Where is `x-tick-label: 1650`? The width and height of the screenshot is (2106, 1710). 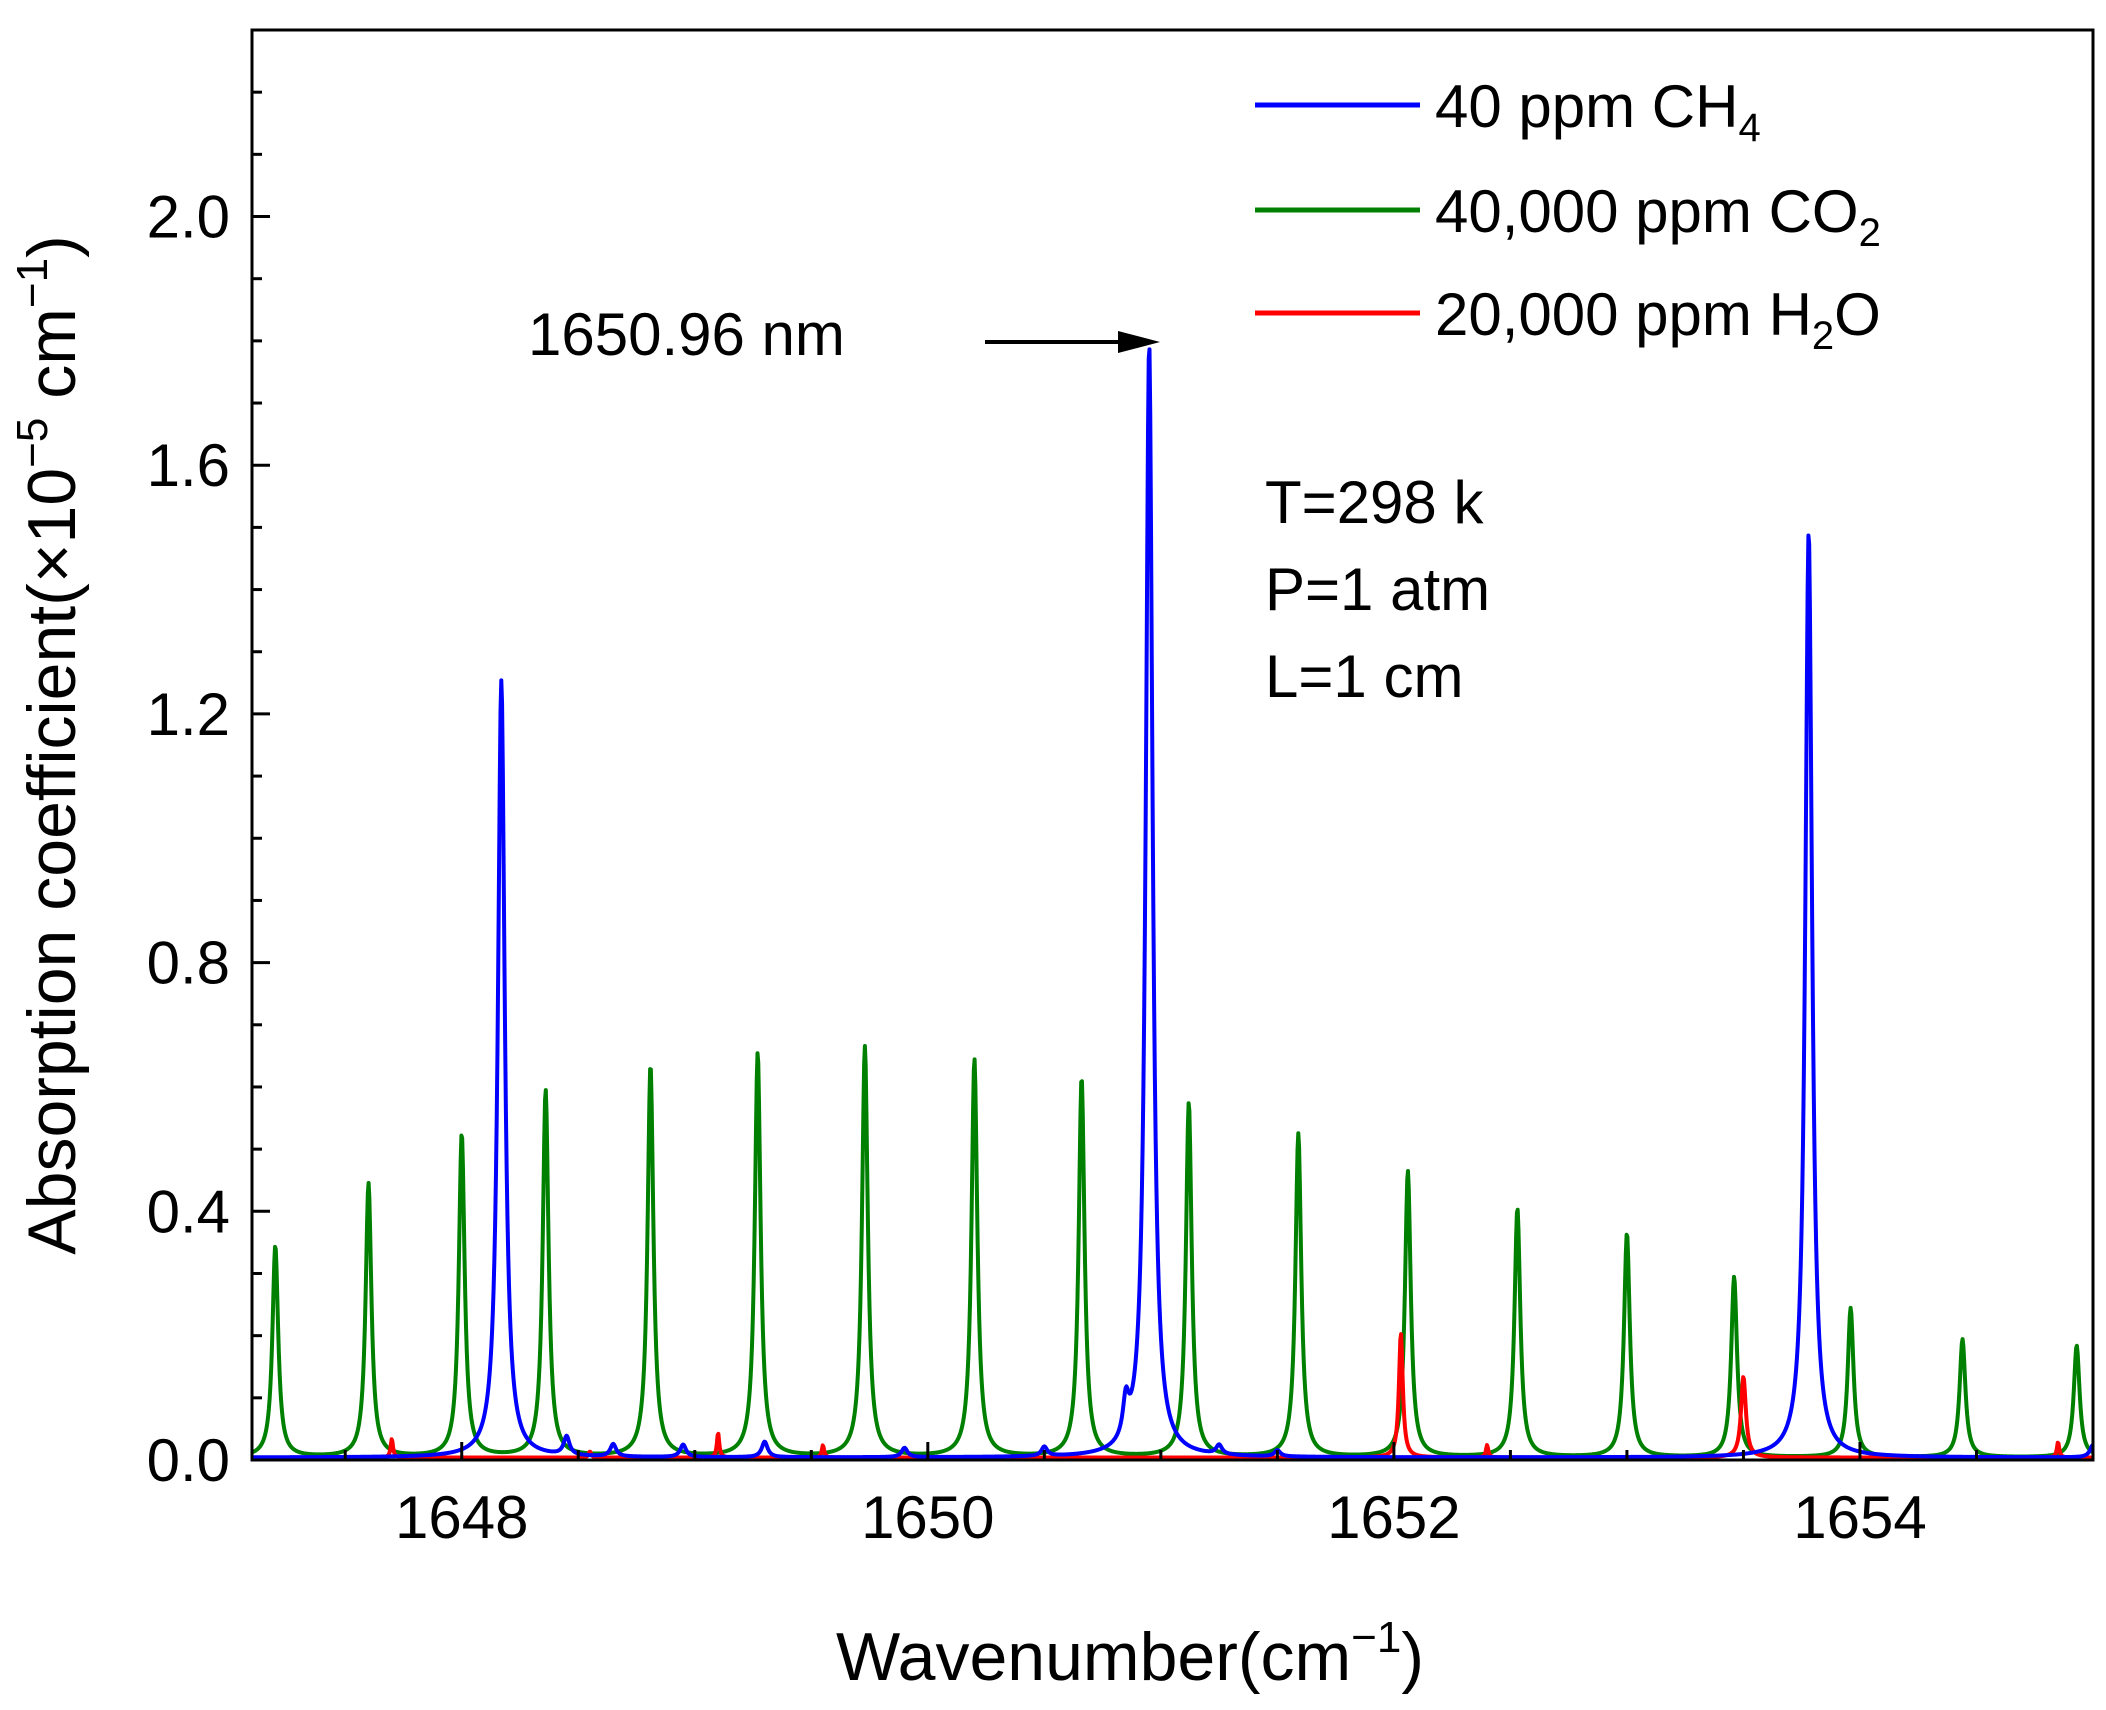
x-tick-label: 1650 is located at coordinates (927, 1517).